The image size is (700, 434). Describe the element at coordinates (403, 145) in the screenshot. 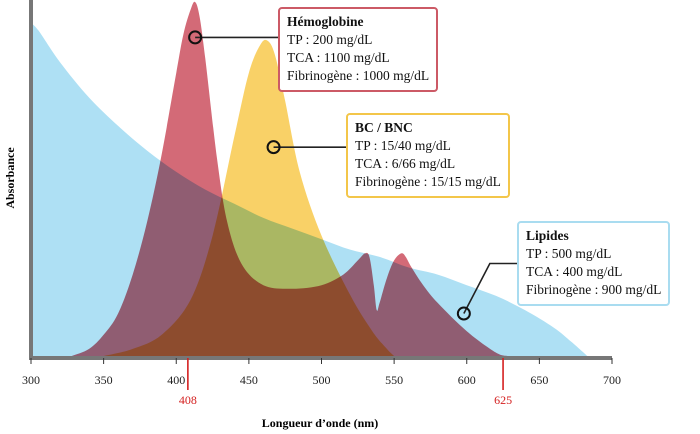

I see `annotation-line: TP : 15/40 mg/dL` at that location.